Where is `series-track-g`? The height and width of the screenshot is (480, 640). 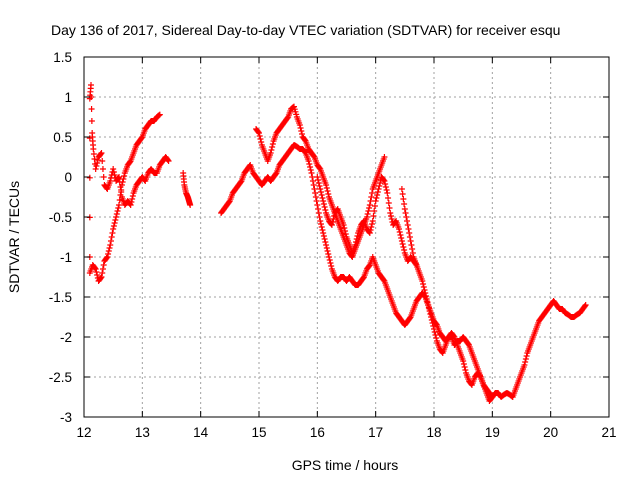 series-track-g is located at coordinates (367, 221).